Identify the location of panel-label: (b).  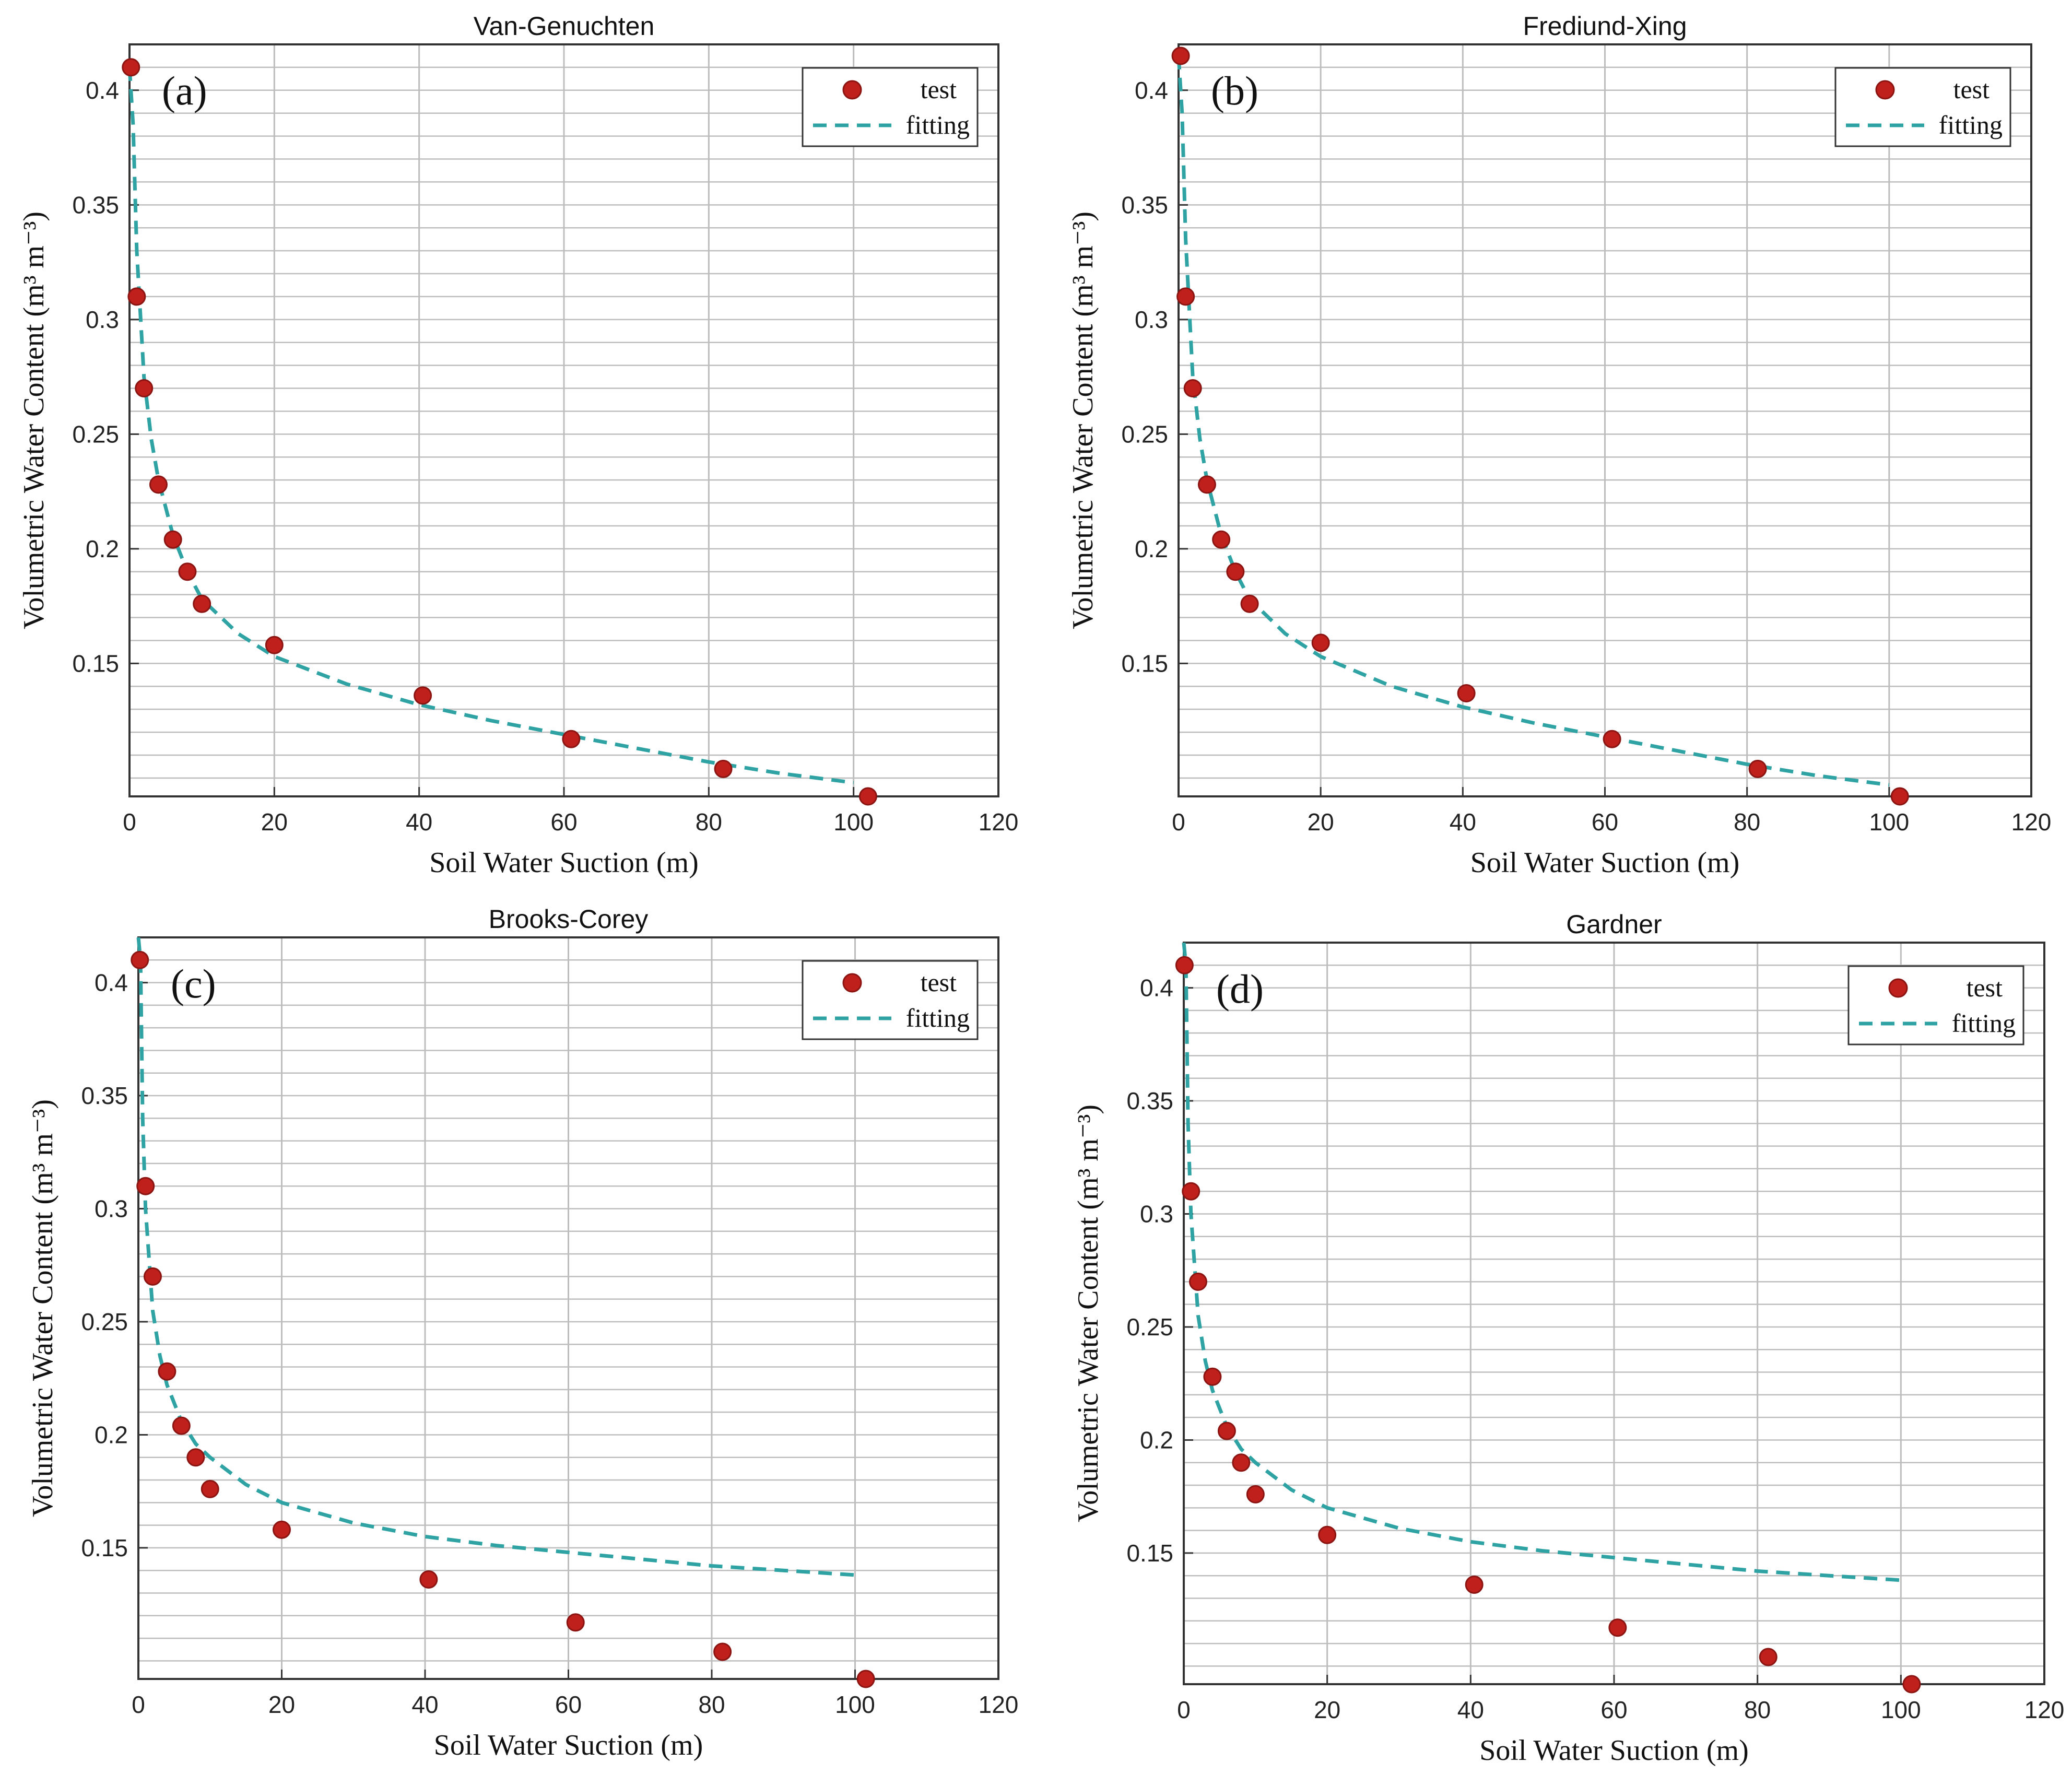
(1234, 90).